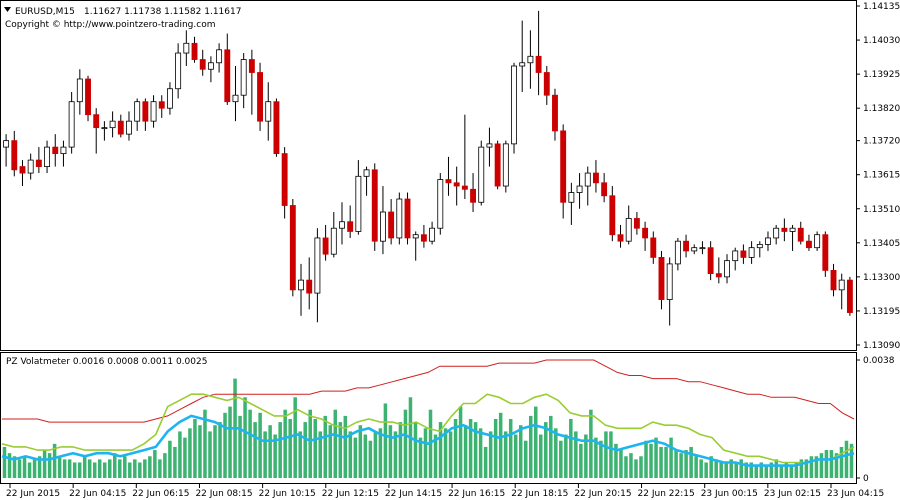 The height and width of the screenshot is (500, 900). What do you see at coordinates (881, 7) in the screenshot?
I see `price-tick-label: 1.14135` at bounding box center [881, 7].